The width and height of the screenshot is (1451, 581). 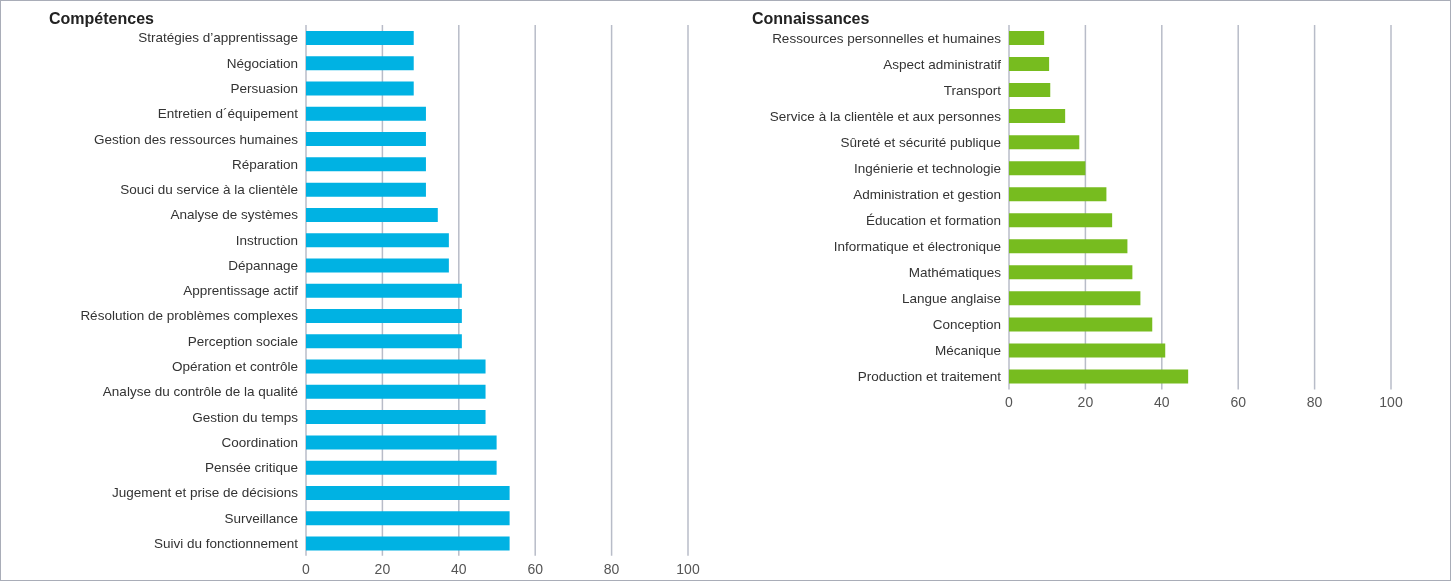 What do you see at coordinates (920, 143) in the screenshot?
I see `y-tick-label: Sûreté et sécurité publique` at bounding box center [920, 143].